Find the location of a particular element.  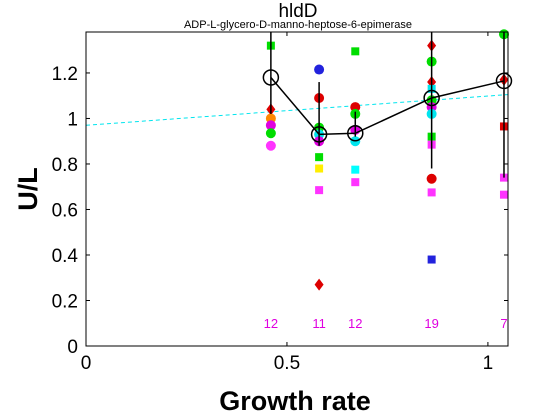

chart-title: hldD is located at coordinates (297, 11).